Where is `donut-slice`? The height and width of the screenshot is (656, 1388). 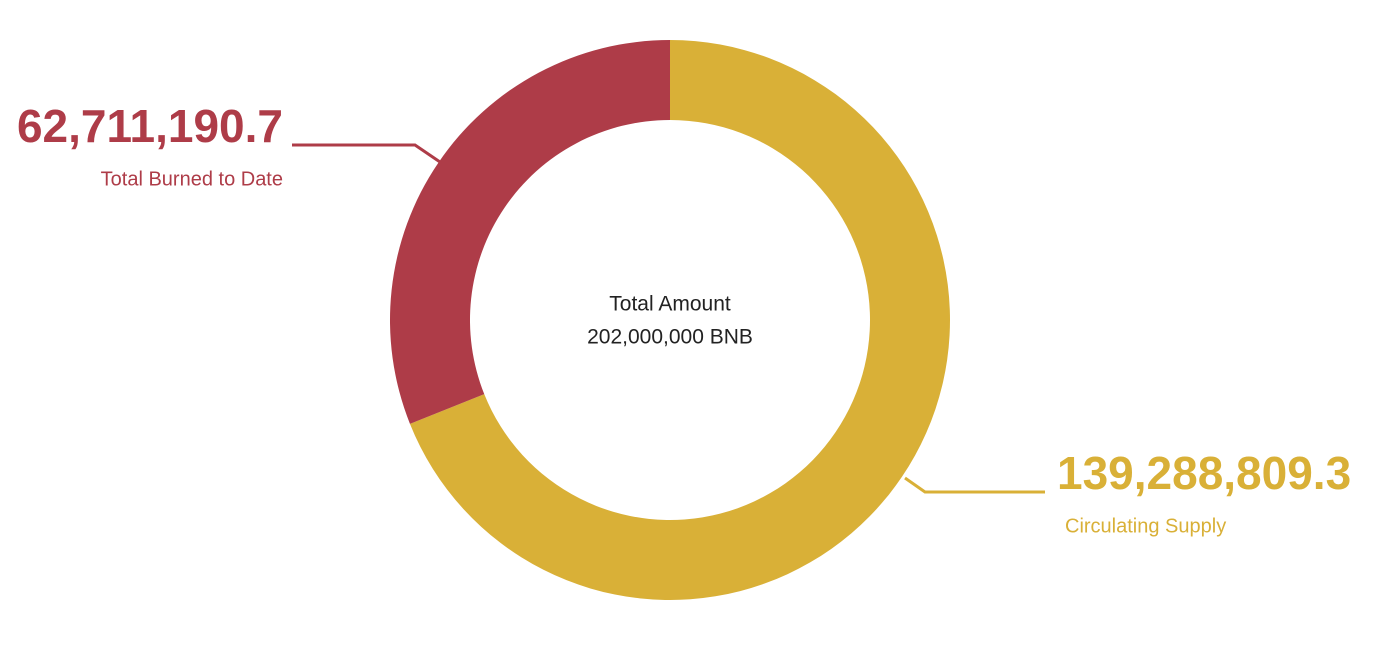 donut-slice is located at coordinates (530, 232).